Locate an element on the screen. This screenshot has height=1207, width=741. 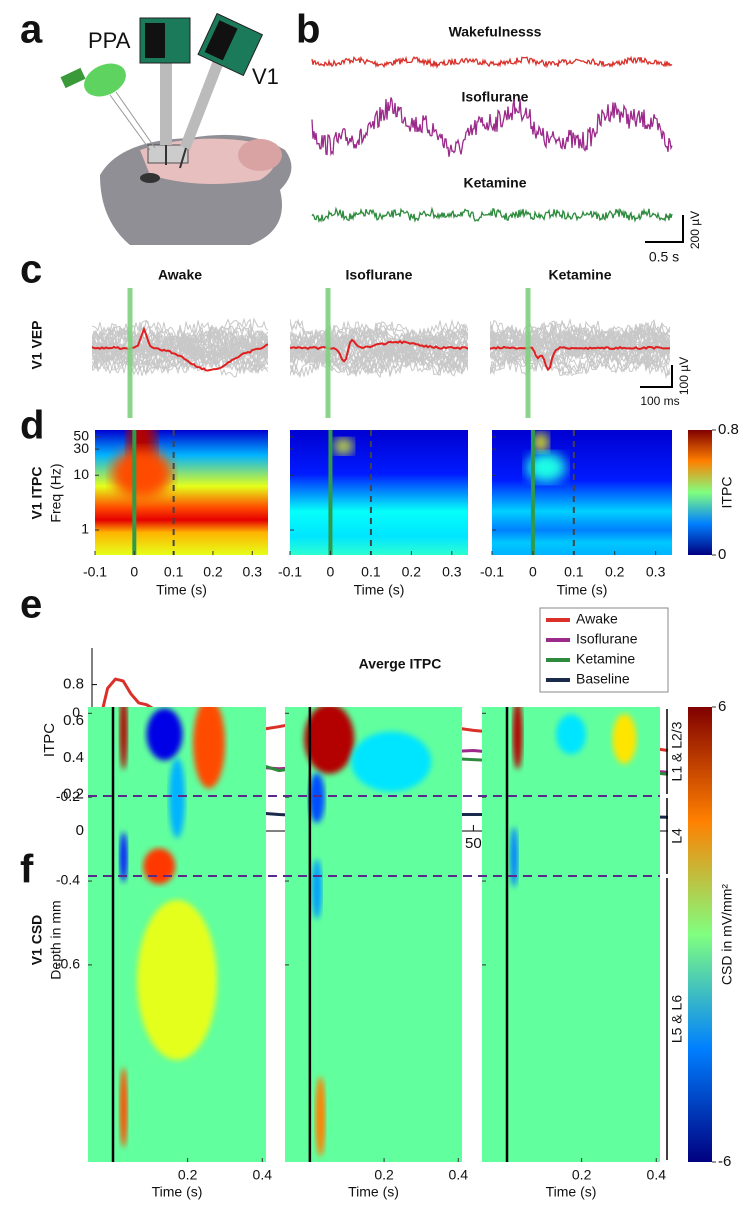
y-axis-label: Freq (Hz) is located at coordinates (56, 492).